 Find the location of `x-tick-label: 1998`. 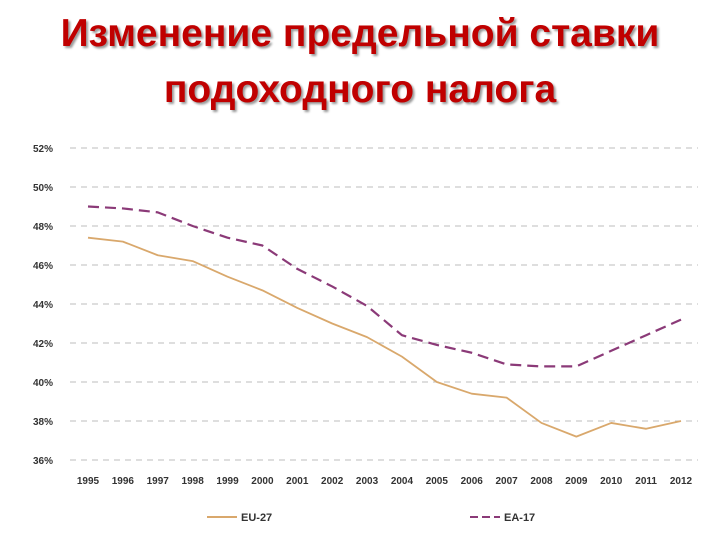

x-tick-label: 1998 is located at coordinates (193, 481).